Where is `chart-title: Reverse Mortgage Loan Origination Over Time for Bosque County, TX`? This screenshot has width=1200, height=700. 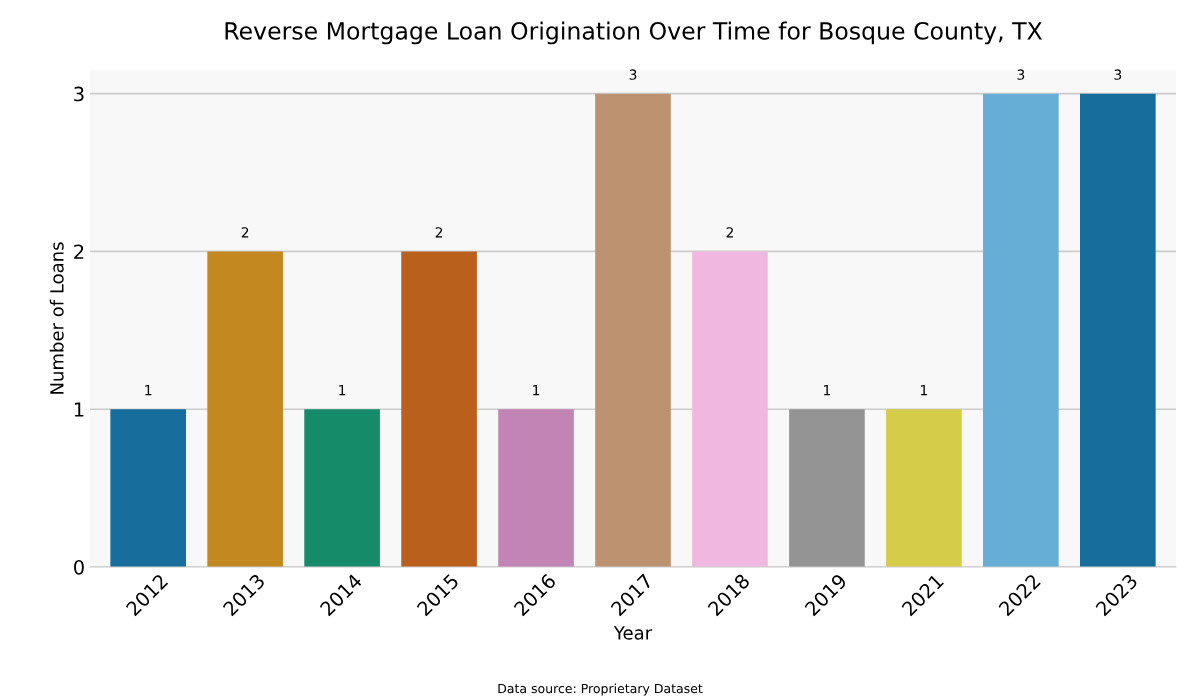 chart-title: Reverse Mortgage Loan Origination Over Time for Bosque County, TX is located at coordinates (634, 33).